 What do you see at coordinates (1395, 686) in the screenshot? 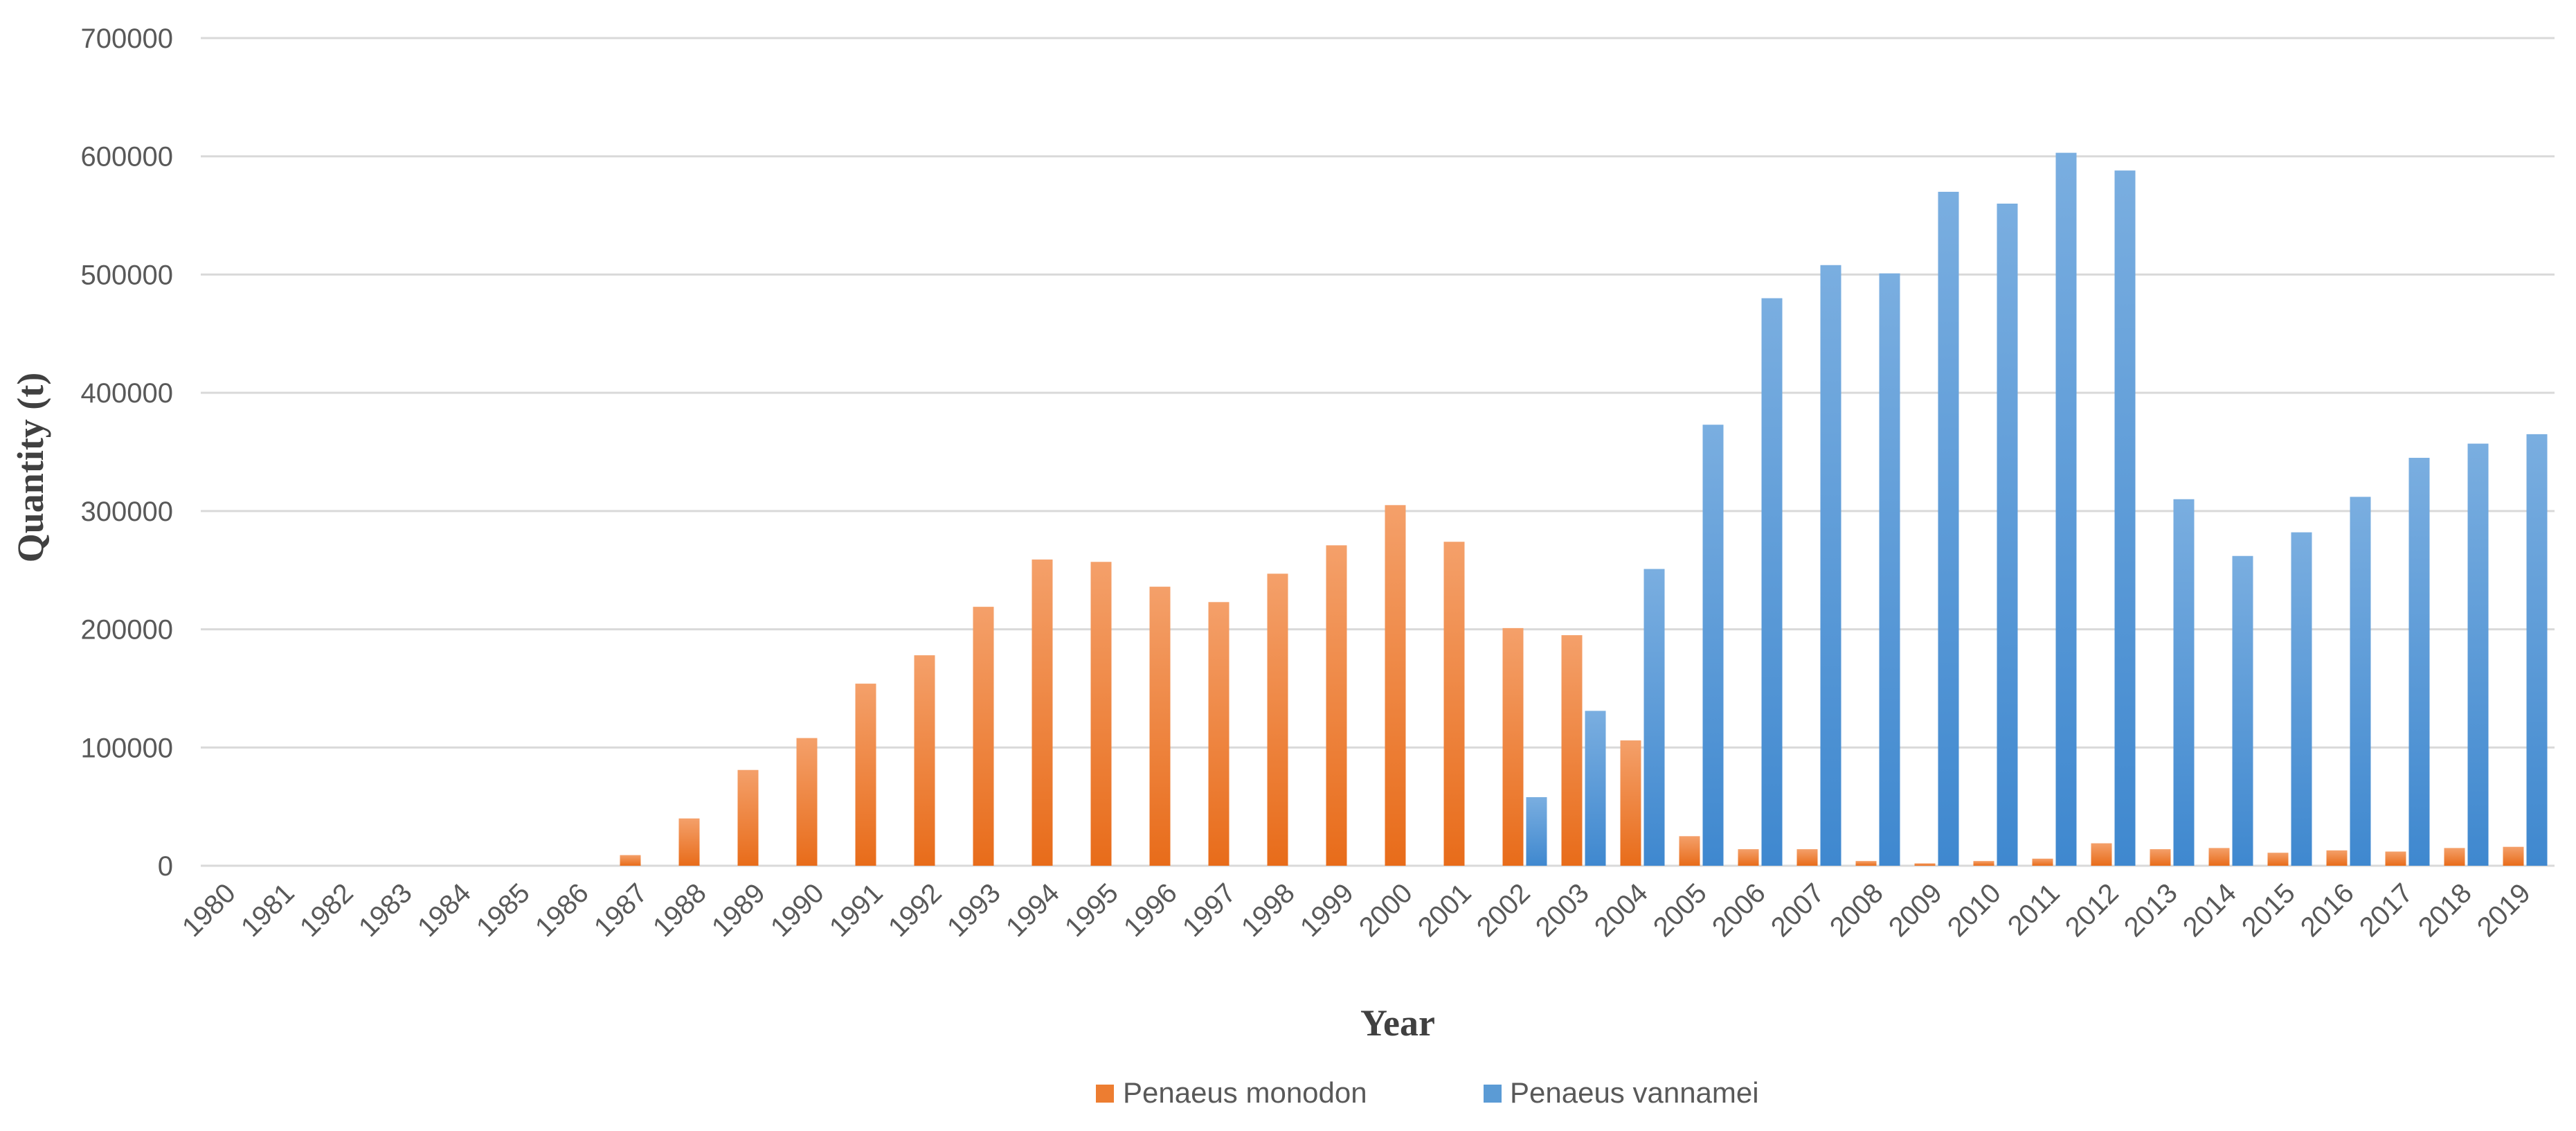
I see `bar-penaeus-monodon-2000` at bounding box center [1395, 686].